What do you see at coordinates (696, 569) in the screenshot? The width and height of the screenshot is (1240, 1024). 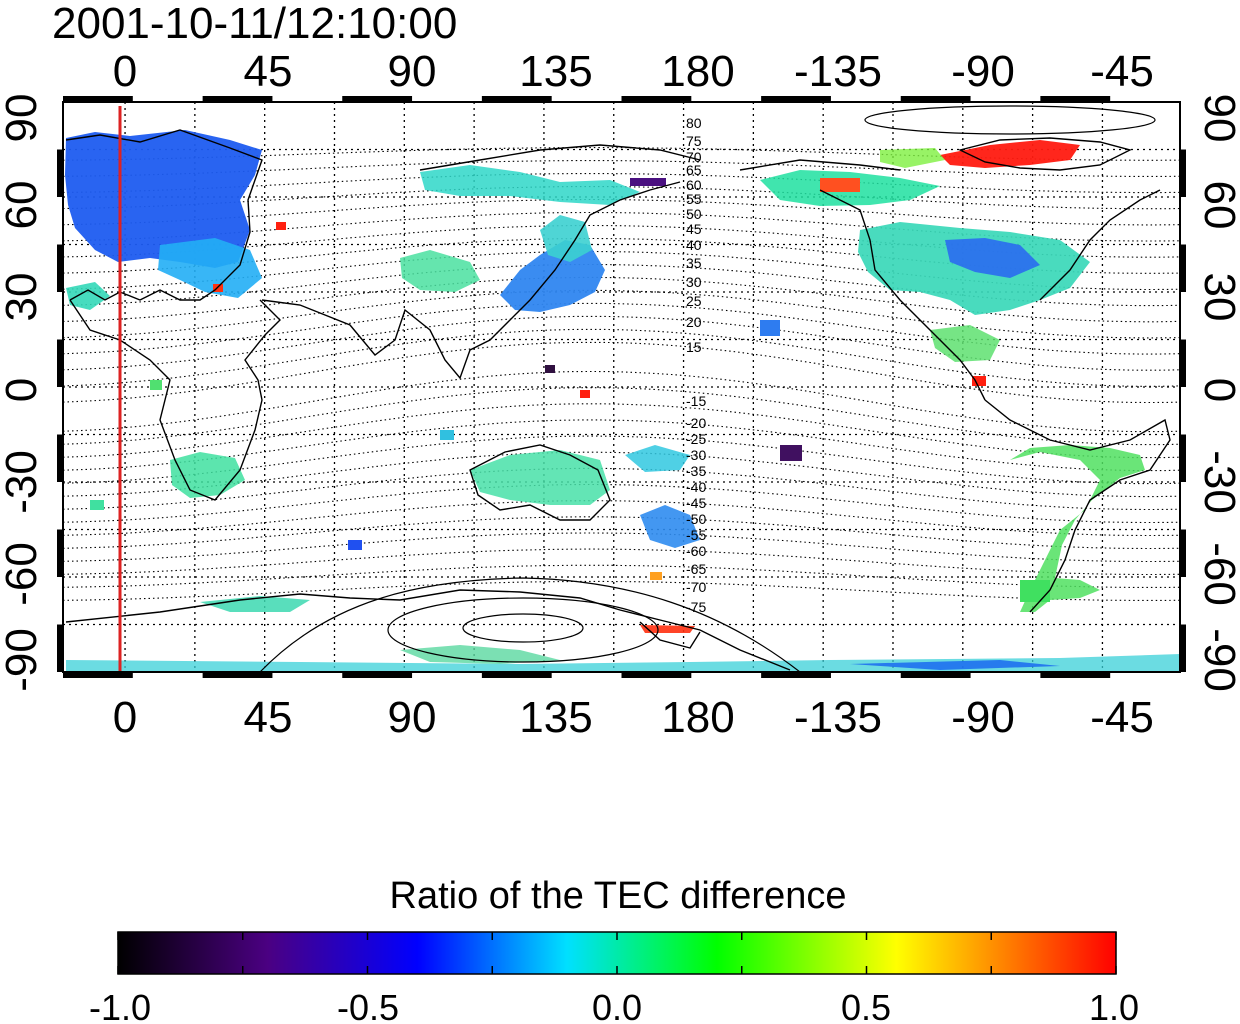 I see `contour-label: -65` at bounding box center [696, 569].